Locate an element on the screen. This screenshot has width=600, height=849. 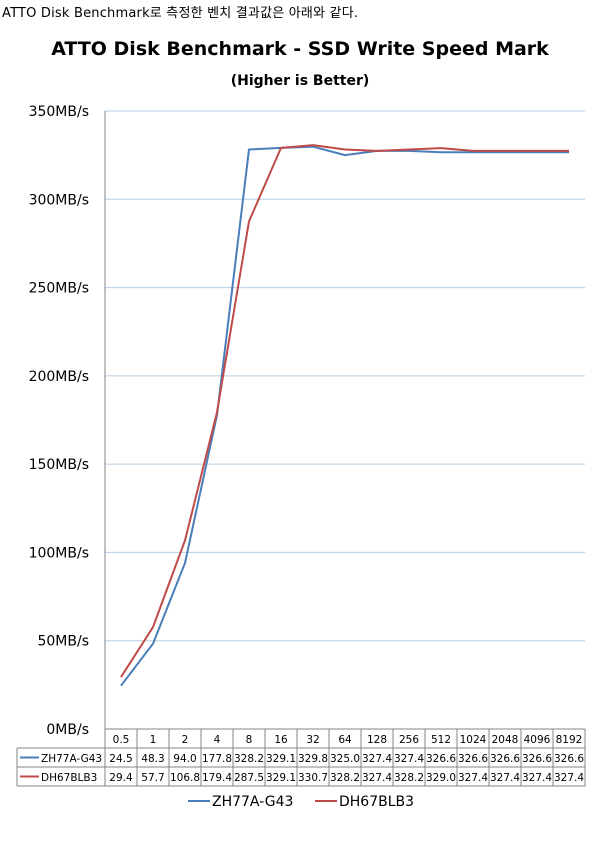
table-data-cell: 94.0 is located at coordinates (184, 759).